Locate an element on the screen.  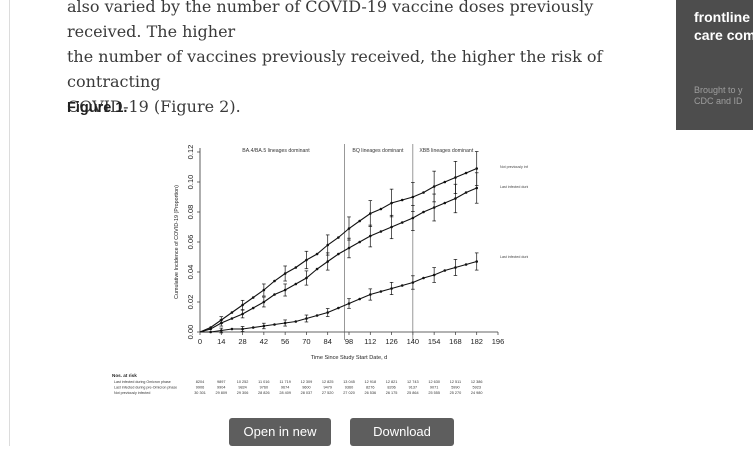
at-risk-value: 5990 is located at coordinates (455, 388).